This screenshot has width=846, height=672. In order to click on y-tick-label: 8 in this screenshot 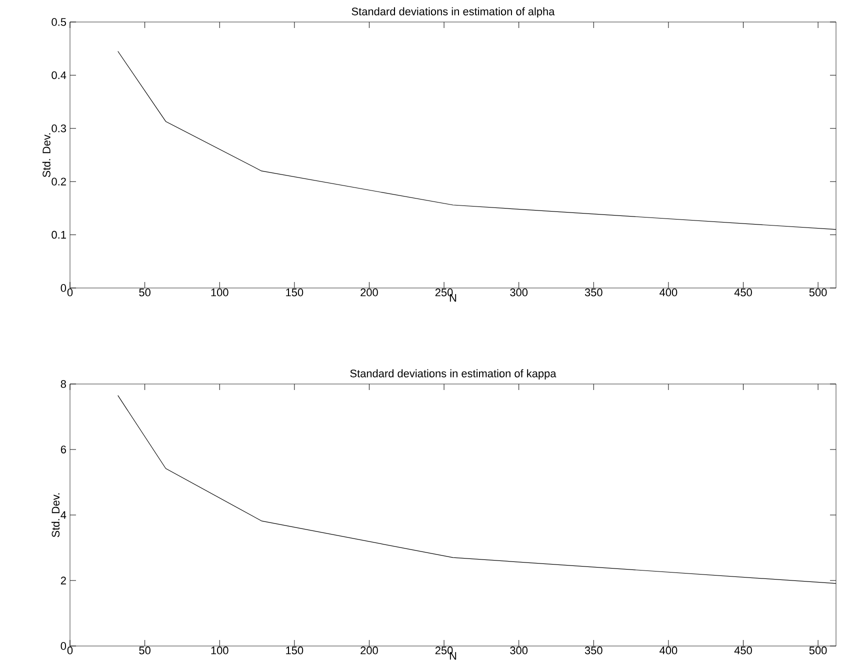, I will do `click(63, 384)`.